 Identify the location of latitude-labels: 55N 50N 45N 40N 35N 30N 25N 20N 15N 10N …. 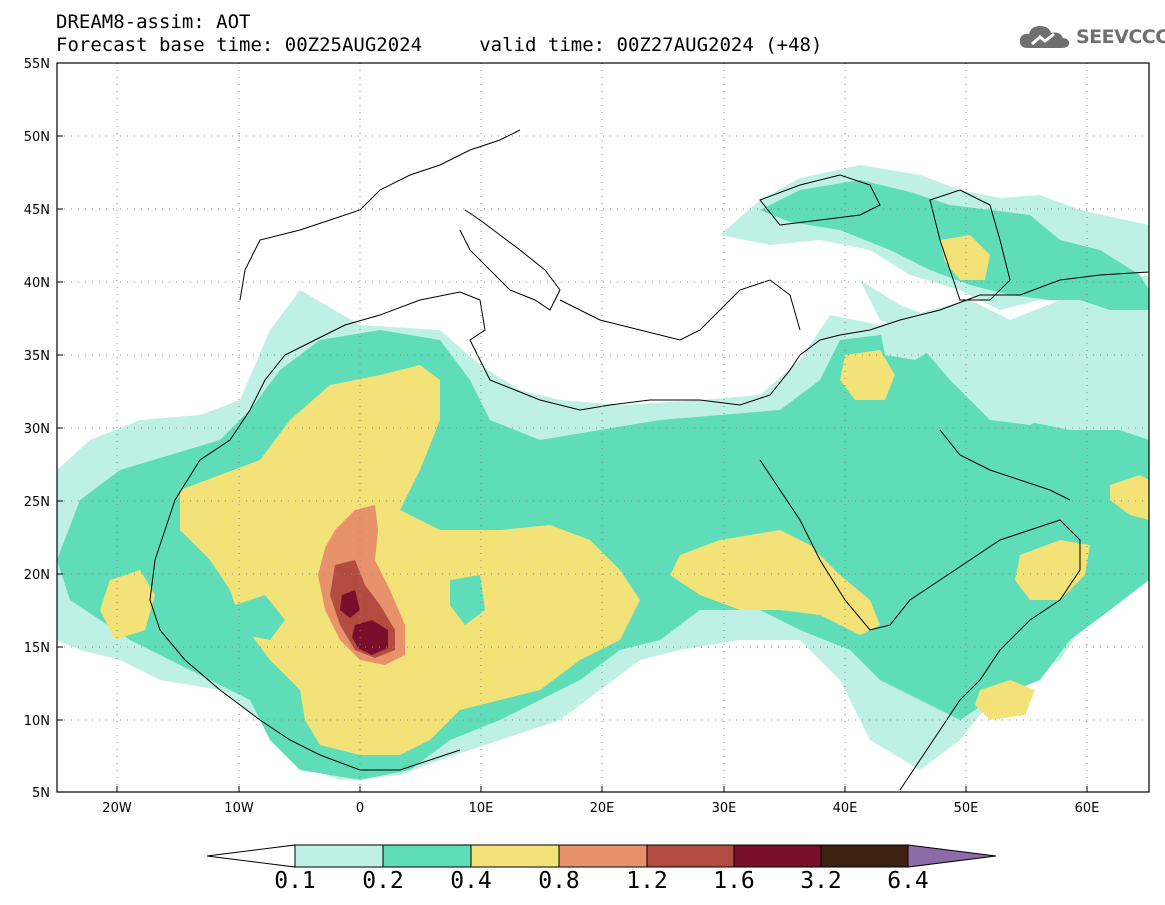
(37, 429).